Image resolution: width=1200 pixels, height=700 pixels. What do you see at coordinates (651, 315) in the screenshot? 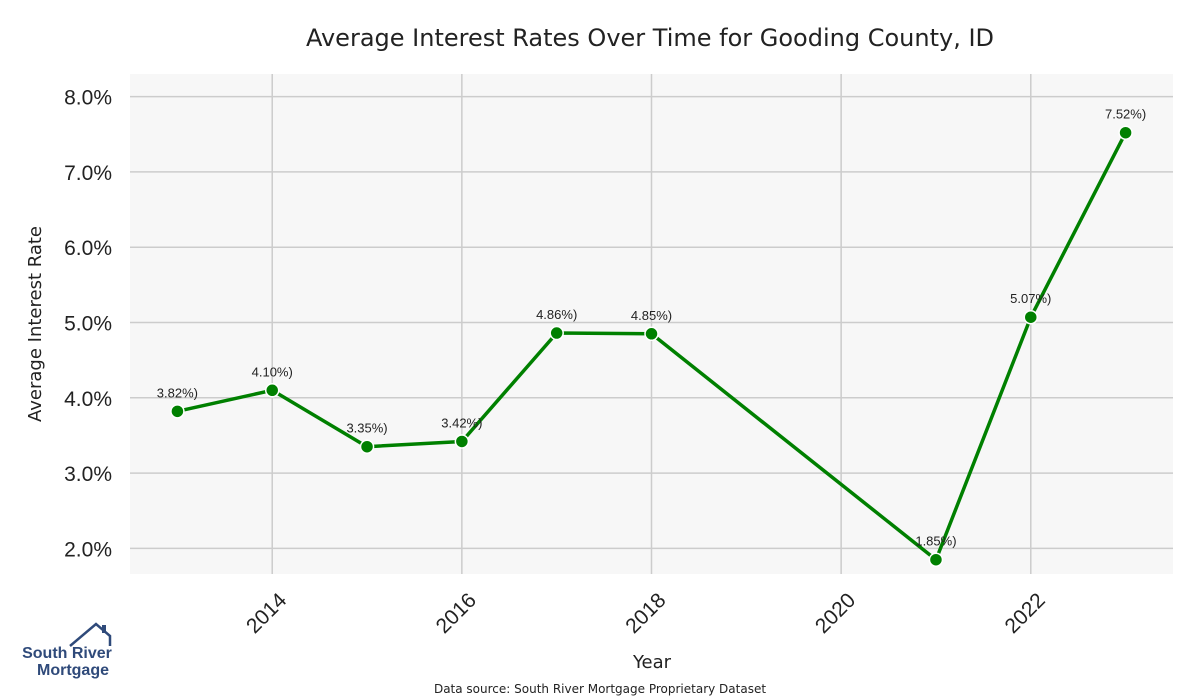
I see `data-label: 4.85%)` at bounding box center [651, 315].